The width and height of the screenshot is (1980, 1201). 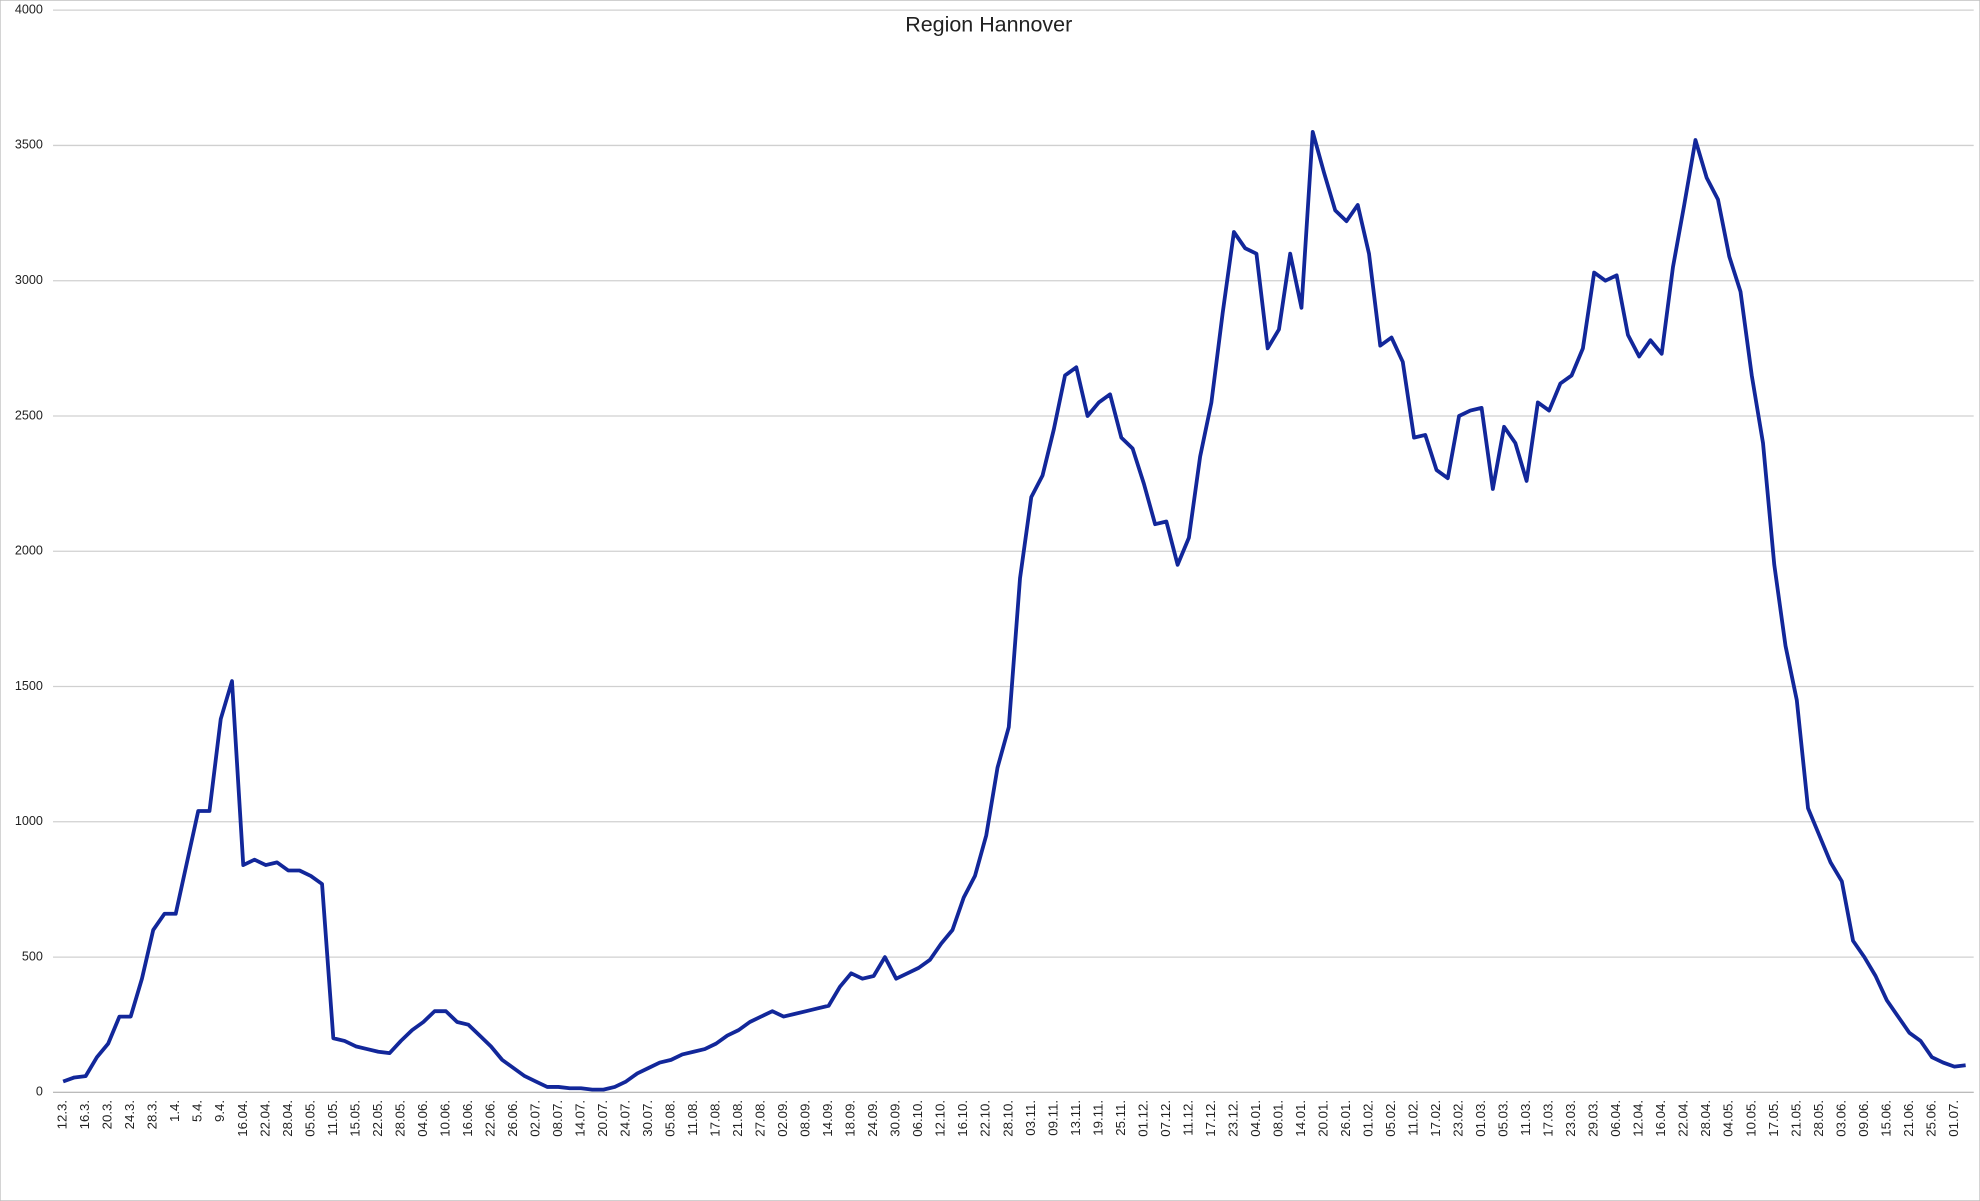 I want to click on y-tick-label: 1000, so click(x=29, y=821).